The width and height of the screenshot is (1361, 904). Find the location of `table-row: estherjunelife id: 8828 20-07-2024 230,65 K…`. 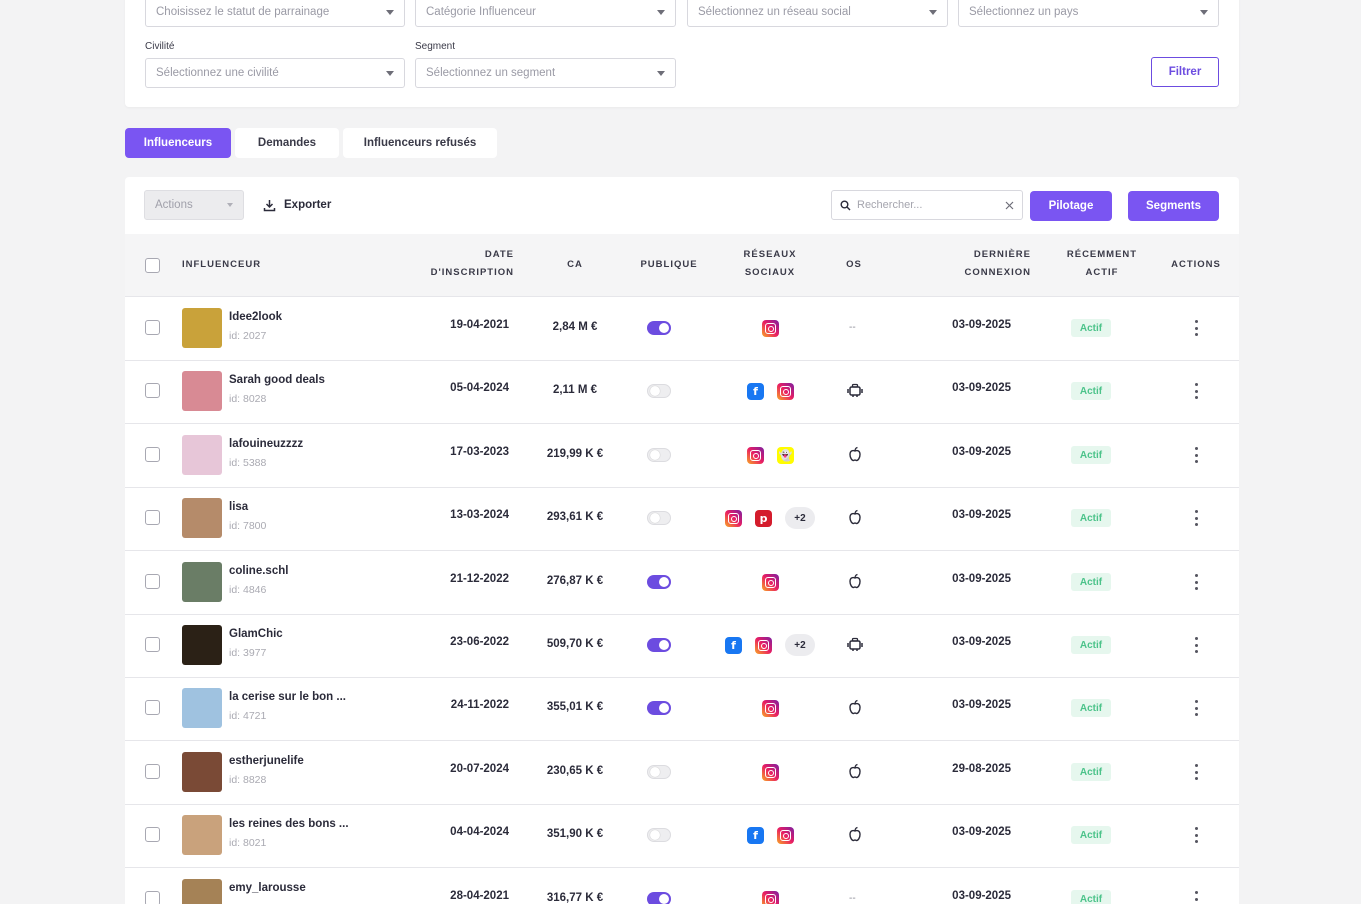

table-row: estherjunelife id: 8828 20-07-2024 230,65 K… is located at coordinates (682, 773).